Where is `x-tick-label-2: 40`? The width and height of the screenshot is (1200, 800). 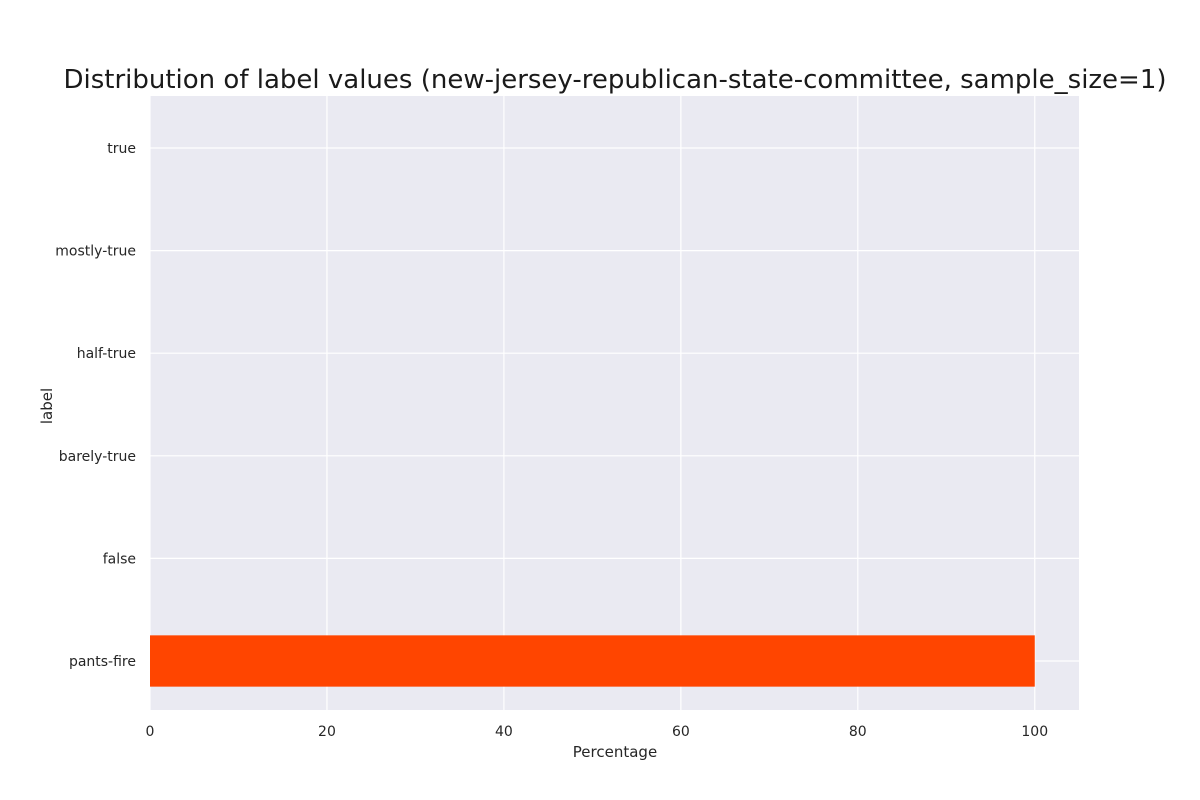 x-tick-label-2: 40 is located at coordinates (504, 732).